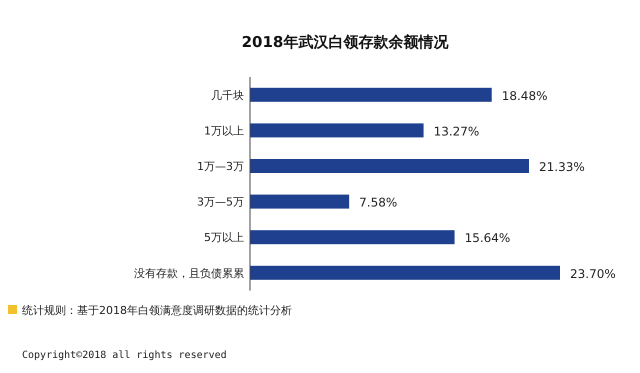 The height and width of the screenshot is (373, 640). Describe the element at coordinates (562, 167) in the screenshot. I see `data-label: 21.33%` at that location.